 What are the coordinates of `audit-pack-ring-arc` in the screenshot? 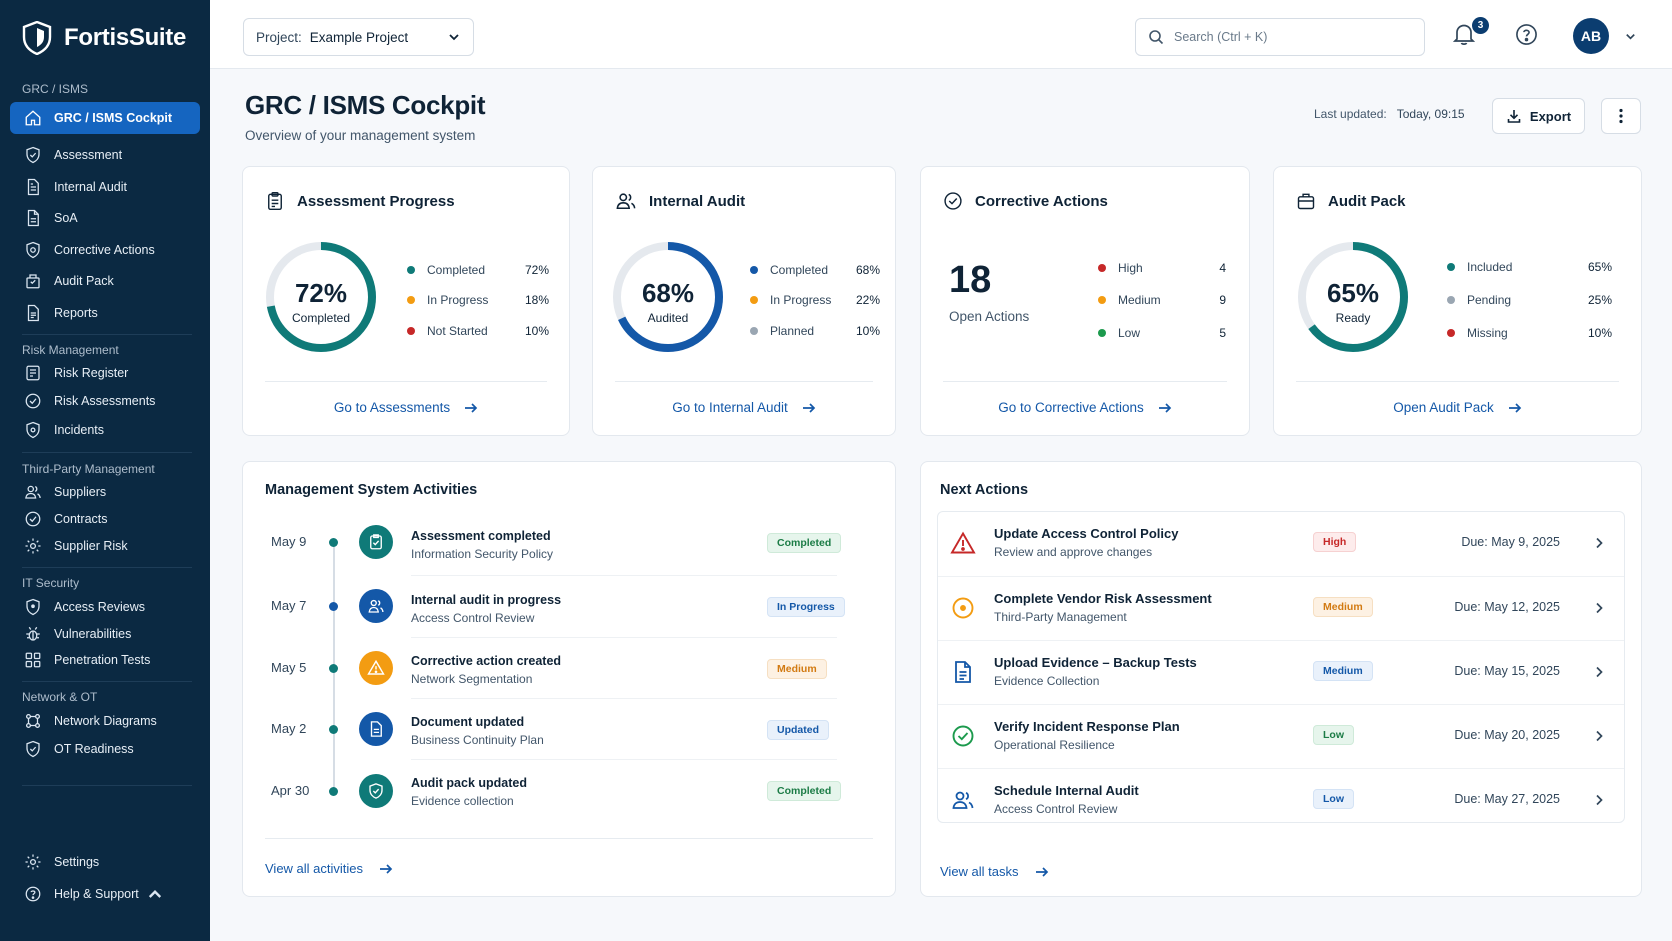 It's located at (1353, 297).